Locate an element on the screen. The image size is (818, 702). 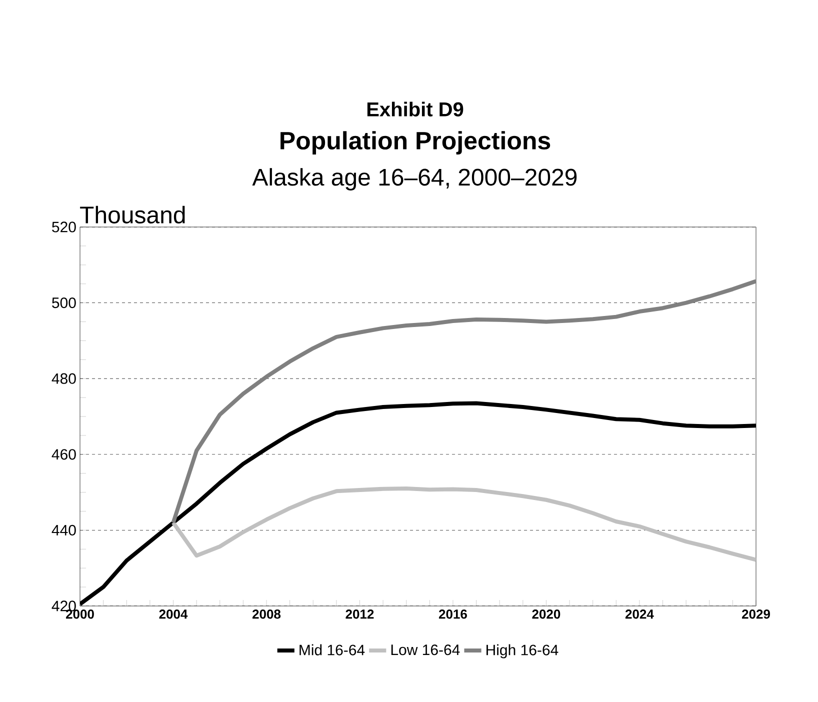
text: Exhibit D9 is located at coordinates (415, 109).